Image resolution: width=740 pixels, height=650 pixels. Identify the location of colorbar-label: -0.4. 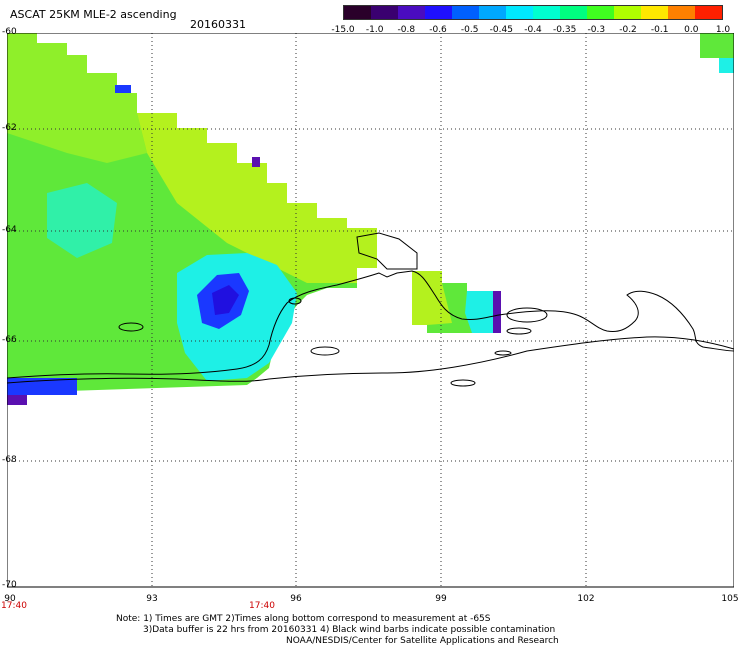
(533, 30).